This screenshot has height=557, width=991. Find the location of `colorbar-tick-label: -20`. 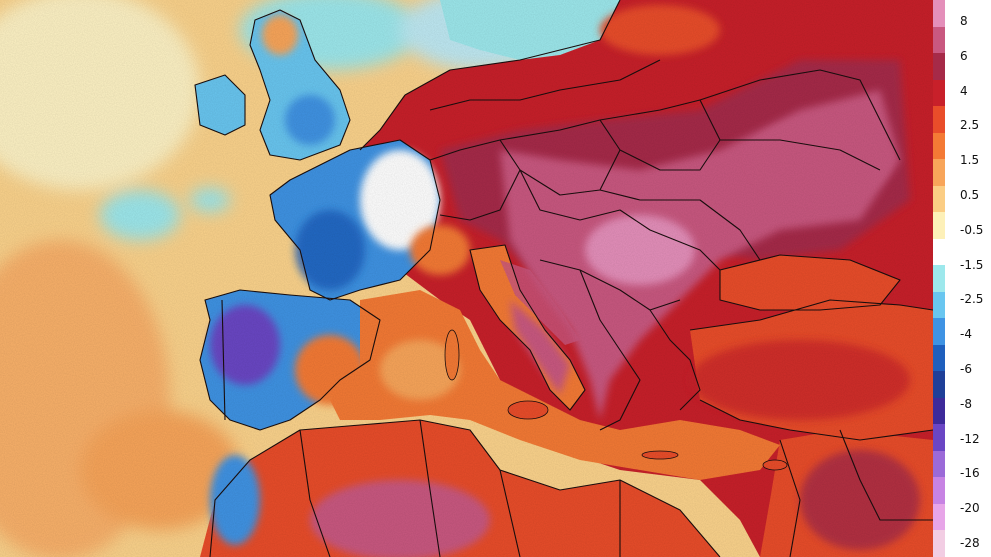

colorbar-tick-label: -20 is located at coordinates (970, 508).